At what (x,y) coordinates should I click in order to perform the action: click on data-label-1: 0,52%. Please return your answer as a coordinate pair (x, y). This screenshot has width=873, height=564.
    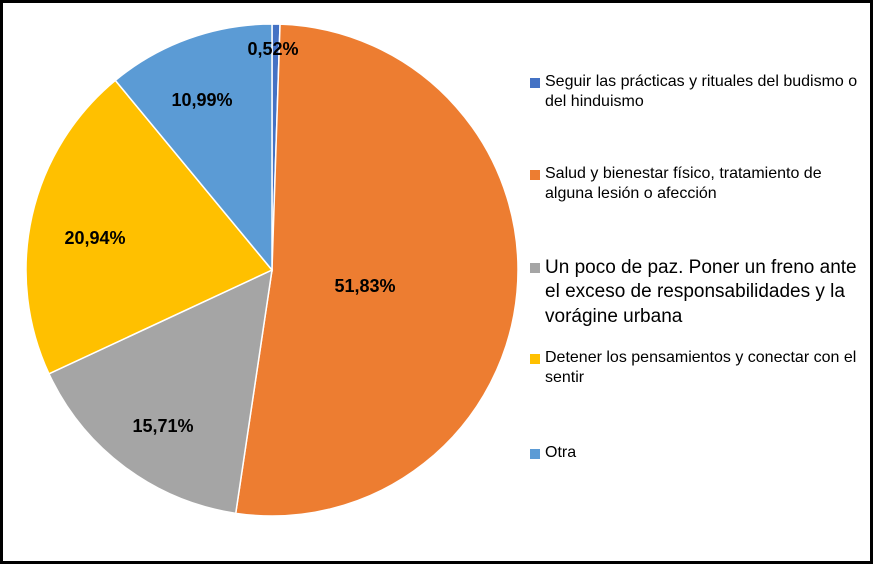
    Looking at the image, I should click on (272, 49).